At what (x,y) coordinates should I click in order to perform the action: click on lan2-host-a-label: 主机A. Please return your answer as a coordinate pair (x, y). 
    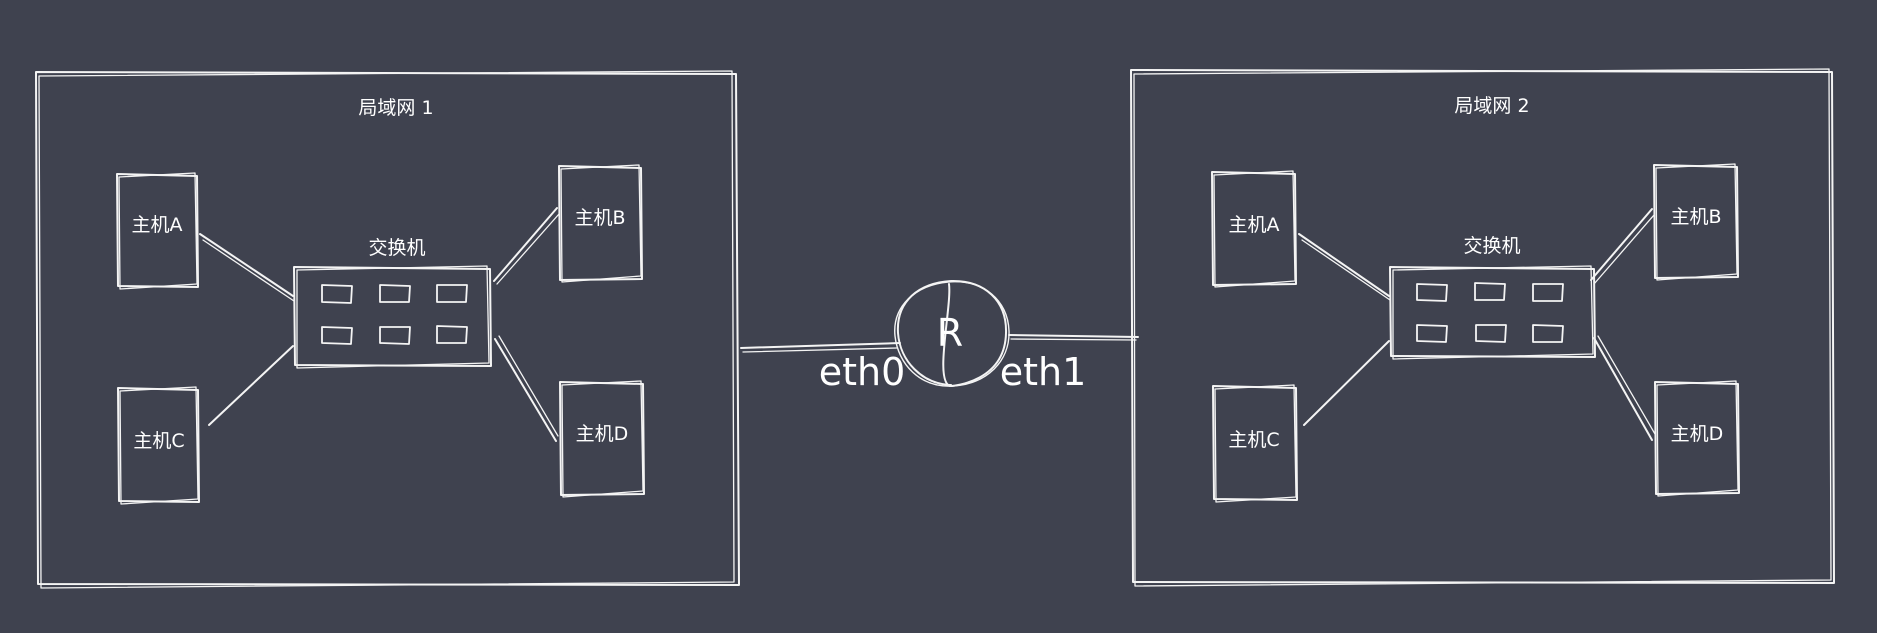
    Looking at the image, I should click on (1254, 225).